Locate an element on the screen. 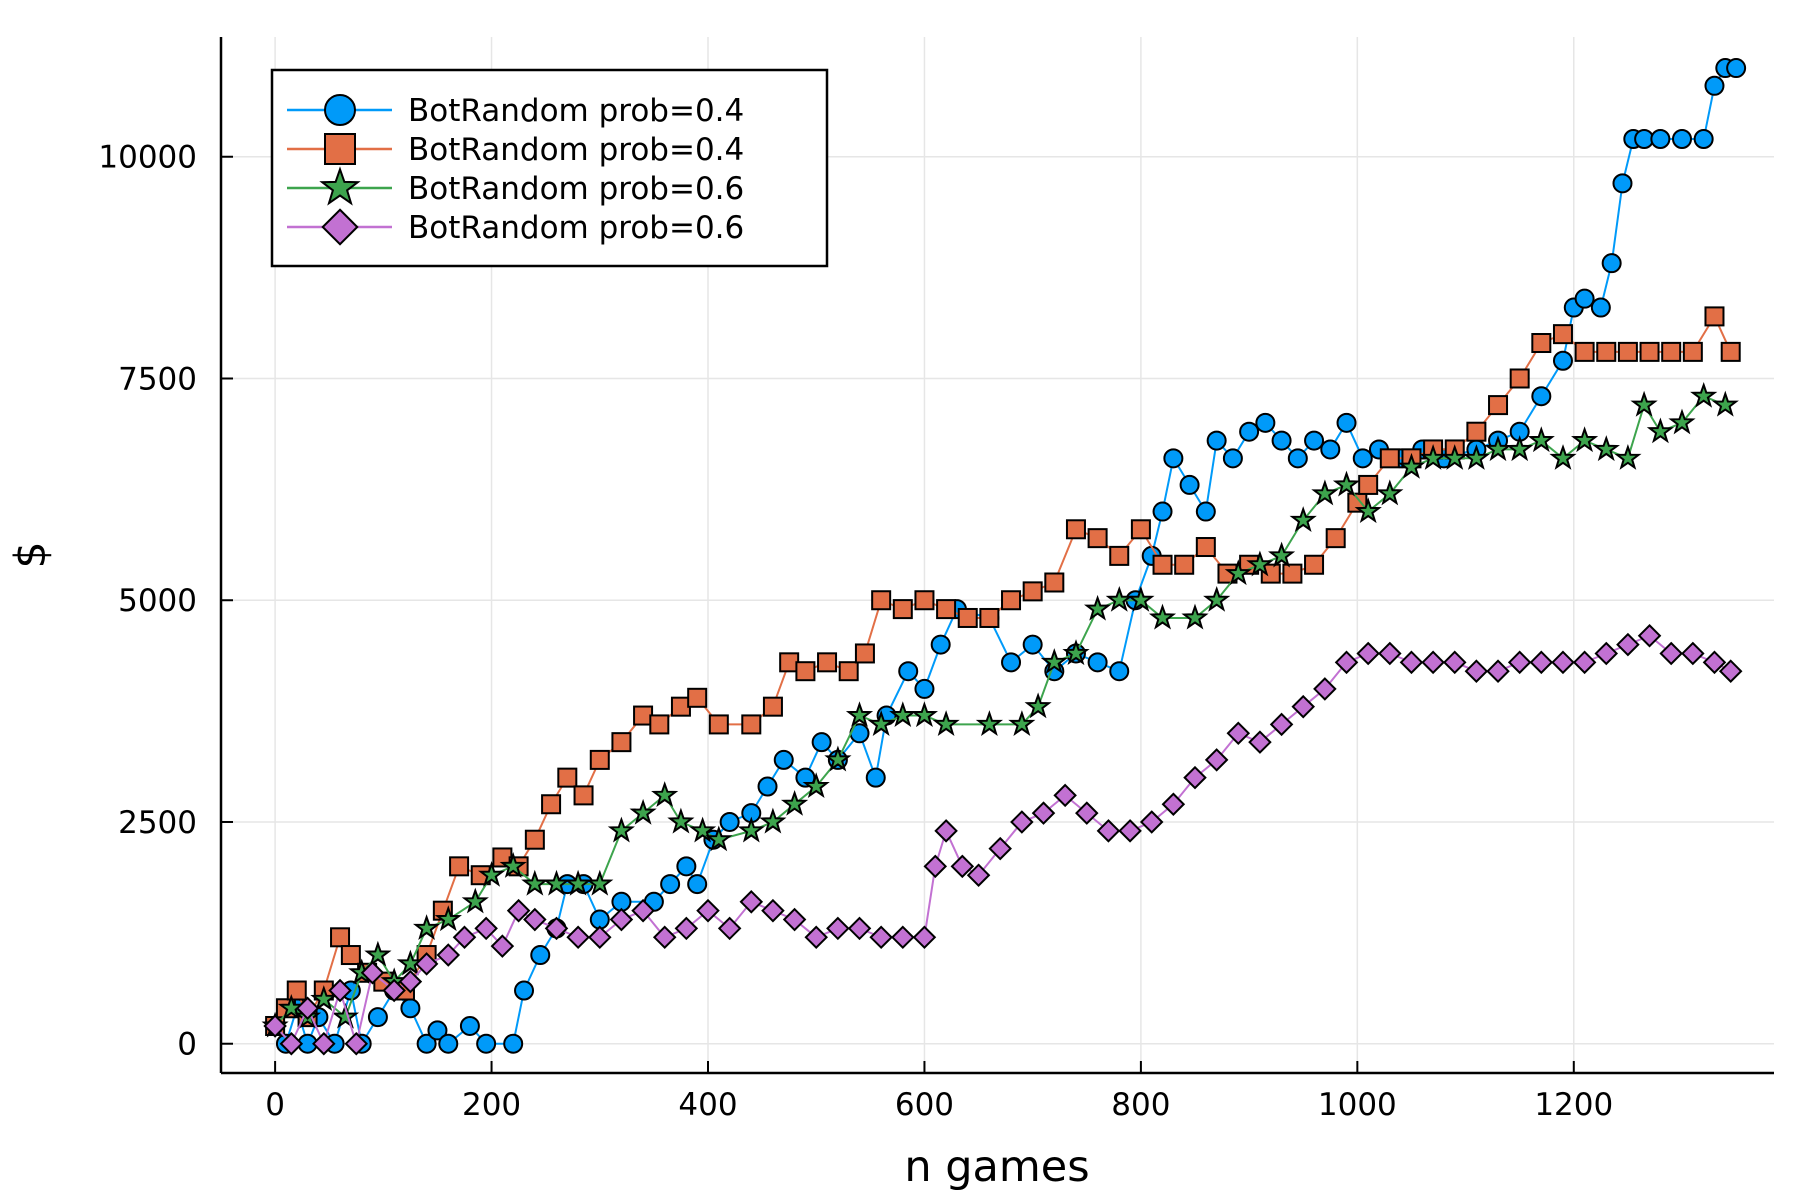 Image resolution: width=1800 pixels, height=1200 pixels. x-tick-label: 1000 is located at coordinates (1357, 1105).